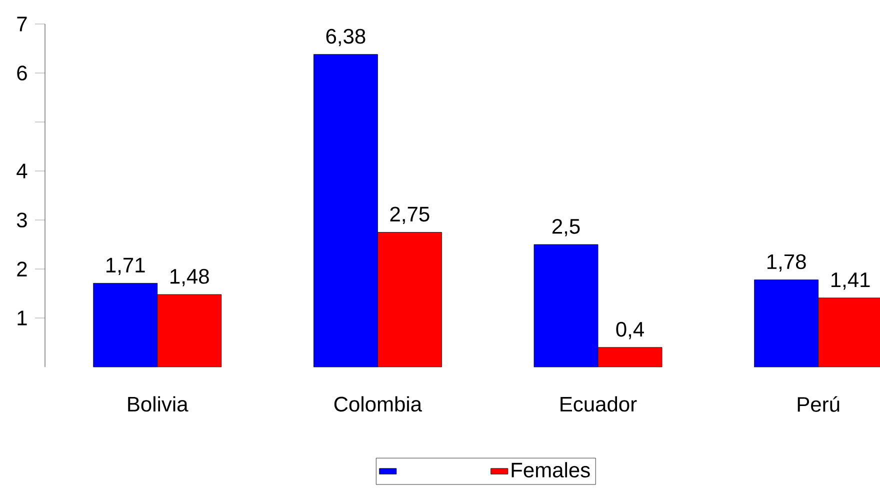 The width and height of the screenshot is (880, 490). Describe the element at coordinates (189, 277) in the screenshot. I see `data-label: 1,48` at that location.